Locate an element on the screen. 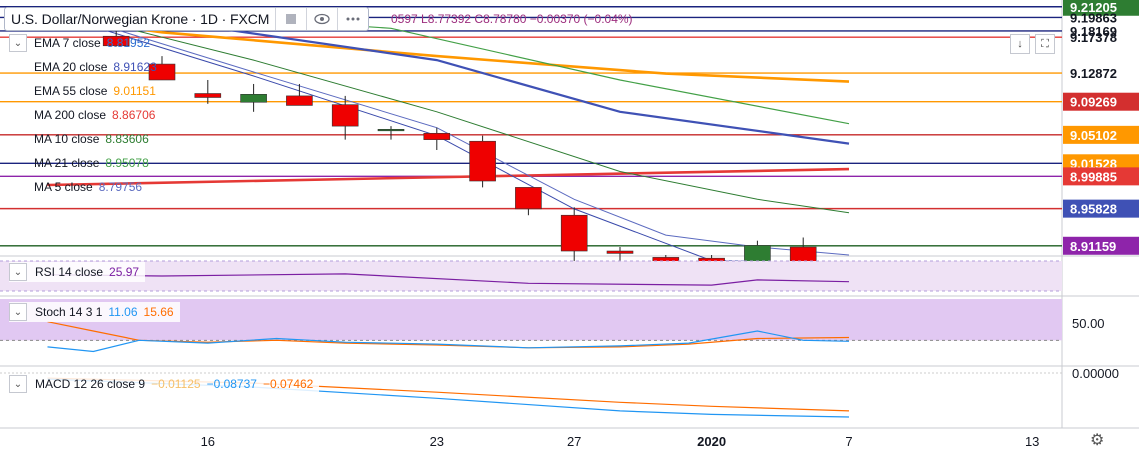  symbol-header: U.S. Dollar/Norwegian Krone · 1D · FXCM is located at coordinates (187, 19).